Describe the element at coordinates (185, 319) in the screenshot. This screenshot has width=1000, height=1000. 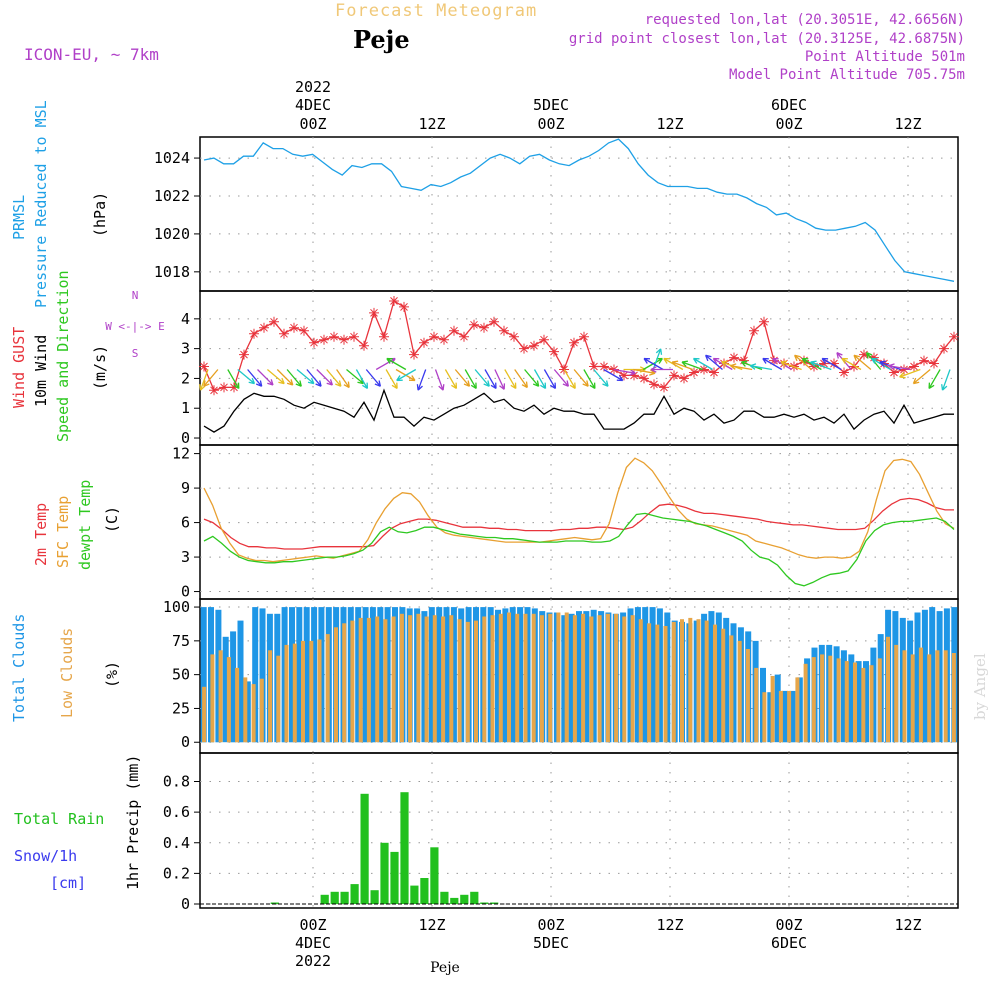
I see `y-tick-label: 4` at that location.